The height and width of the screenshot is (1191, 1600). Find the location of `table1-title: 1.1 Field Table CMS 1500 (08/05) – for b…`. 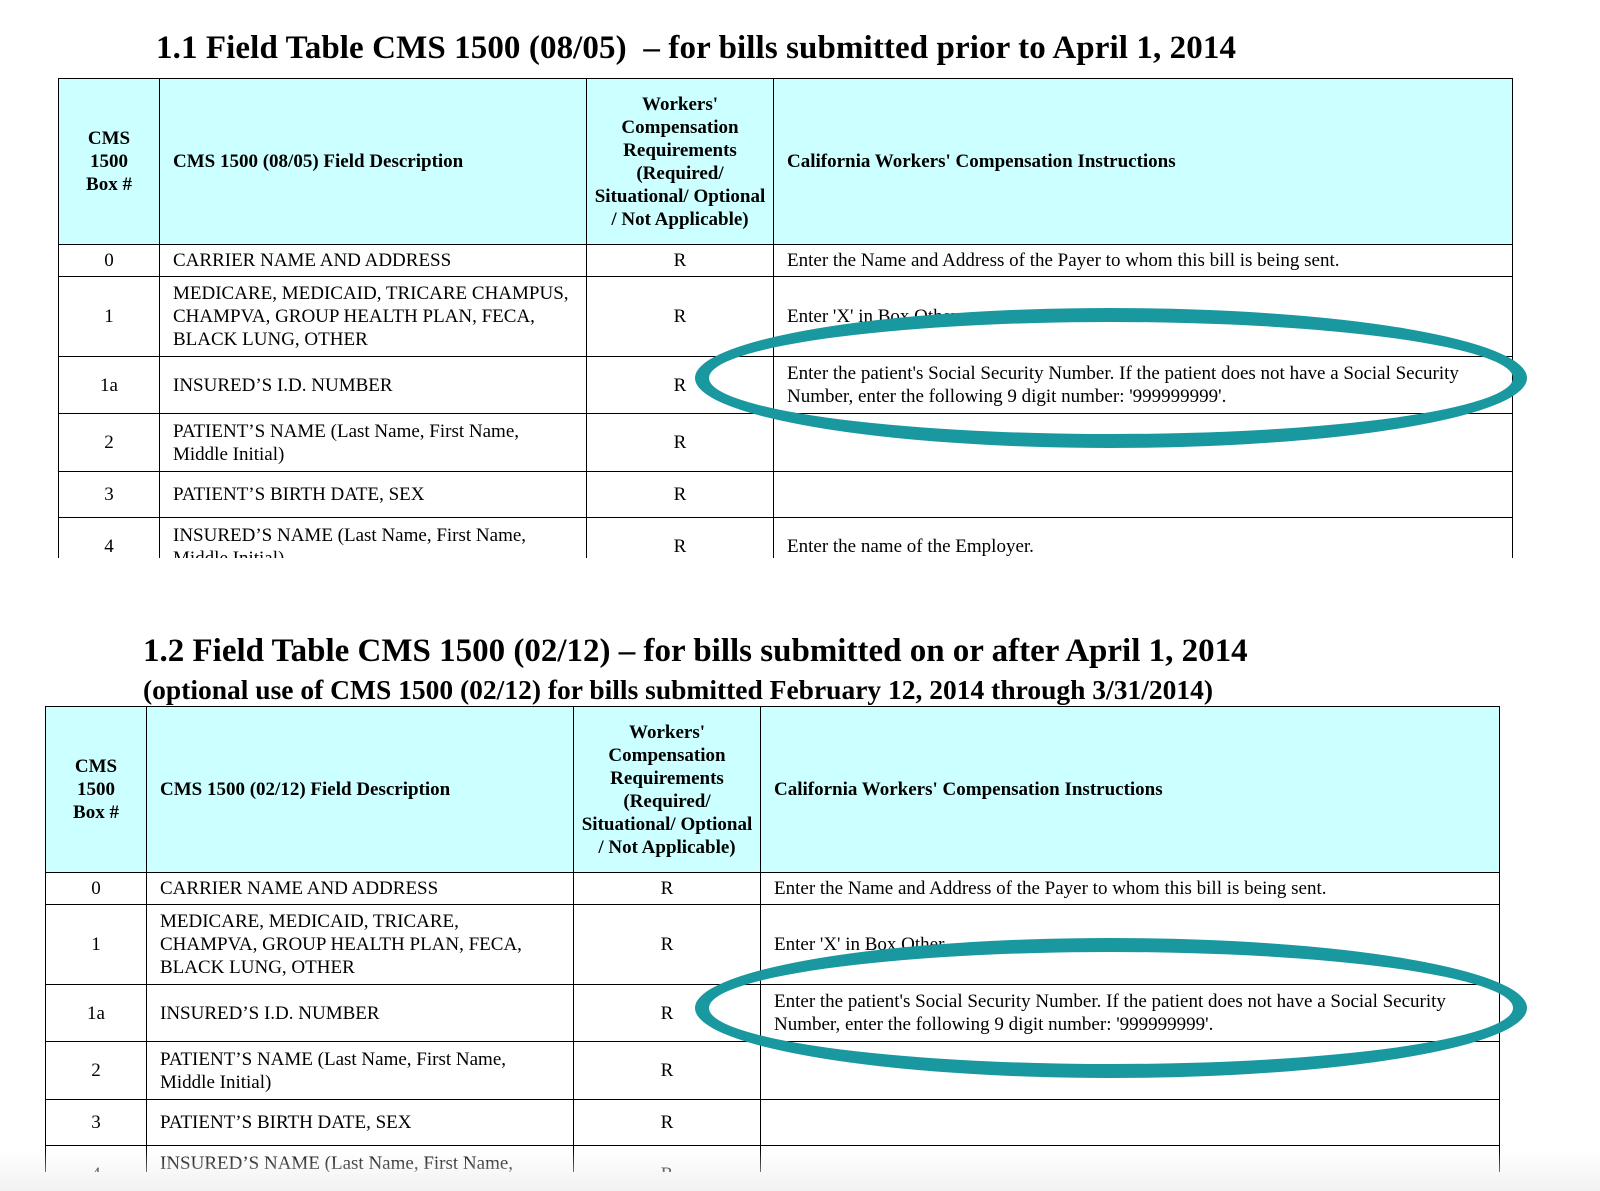

table1-title: 1.1 Field Table CMS 1500 (08/05) – for b… is located at coordinates (696, 48).